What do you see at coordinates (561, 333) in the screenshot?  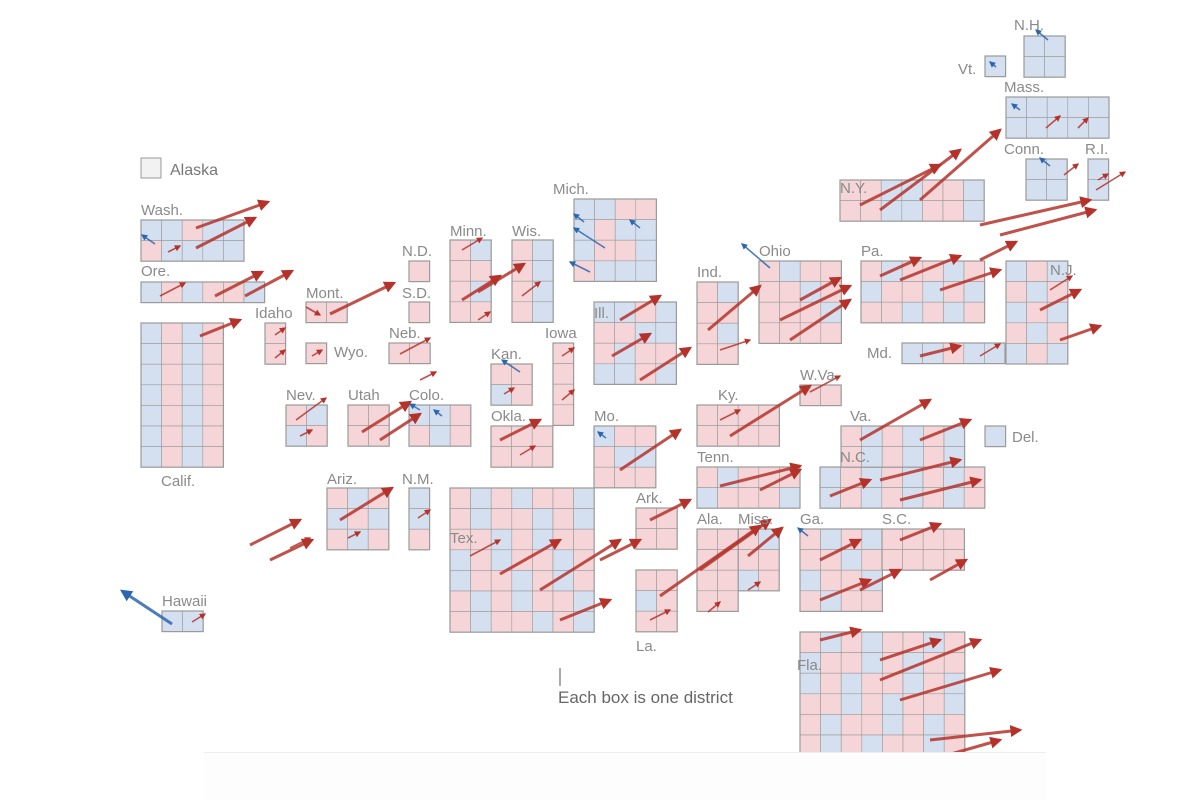 I see `state-label-iowa: Iowa` at bounding box center [561, 333].